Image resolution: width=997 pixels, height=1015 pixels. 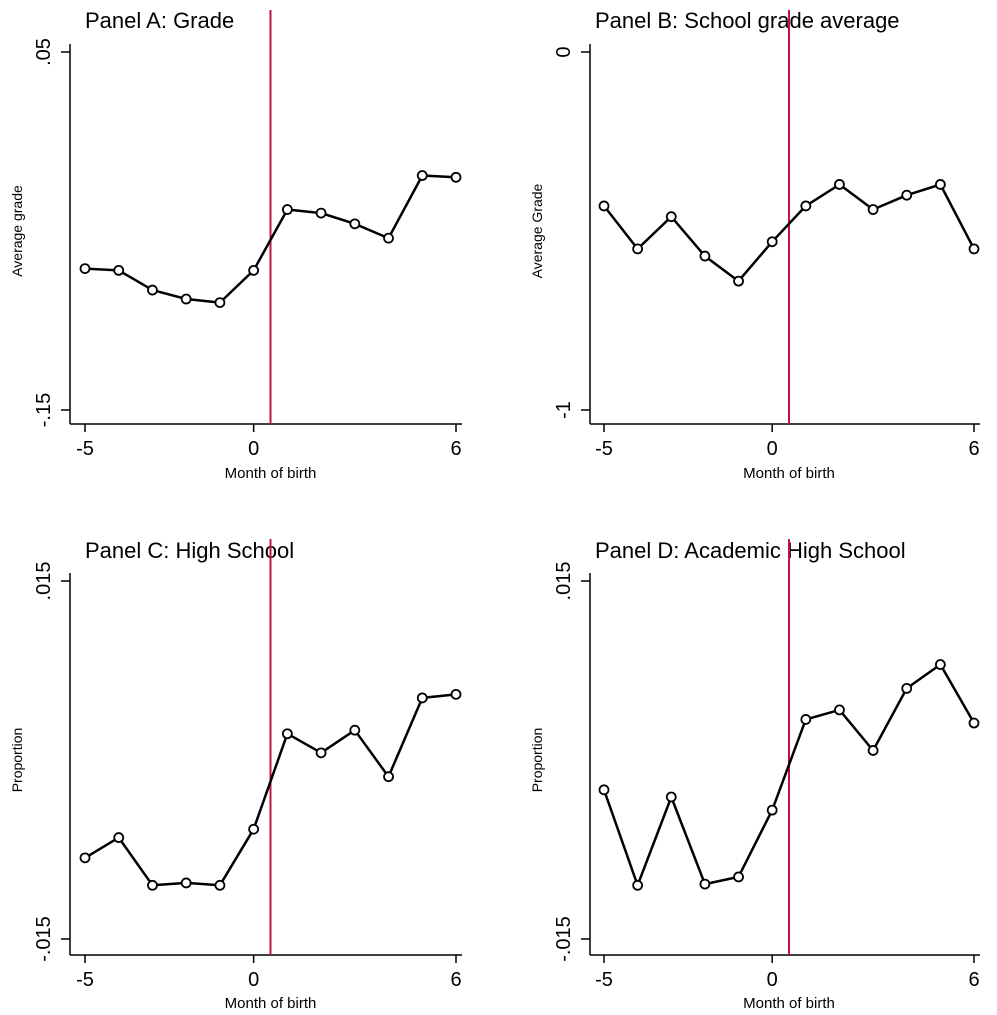 I want to click on panel-d-x-tick-label: 6, so click(x=973, y=980).